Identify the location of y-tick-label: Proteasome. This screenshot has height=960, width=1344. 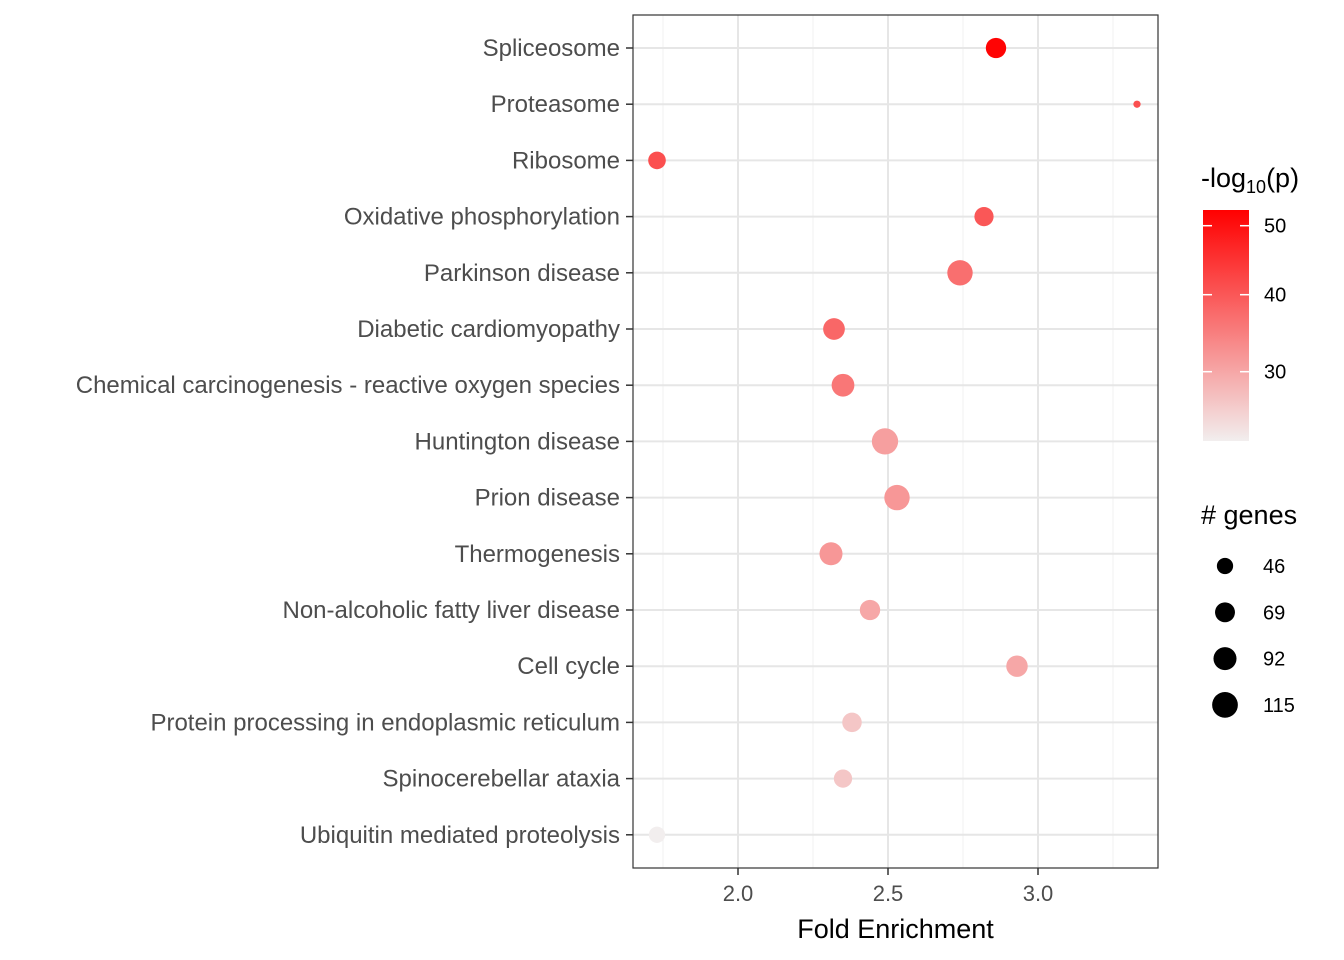
(555, 104).